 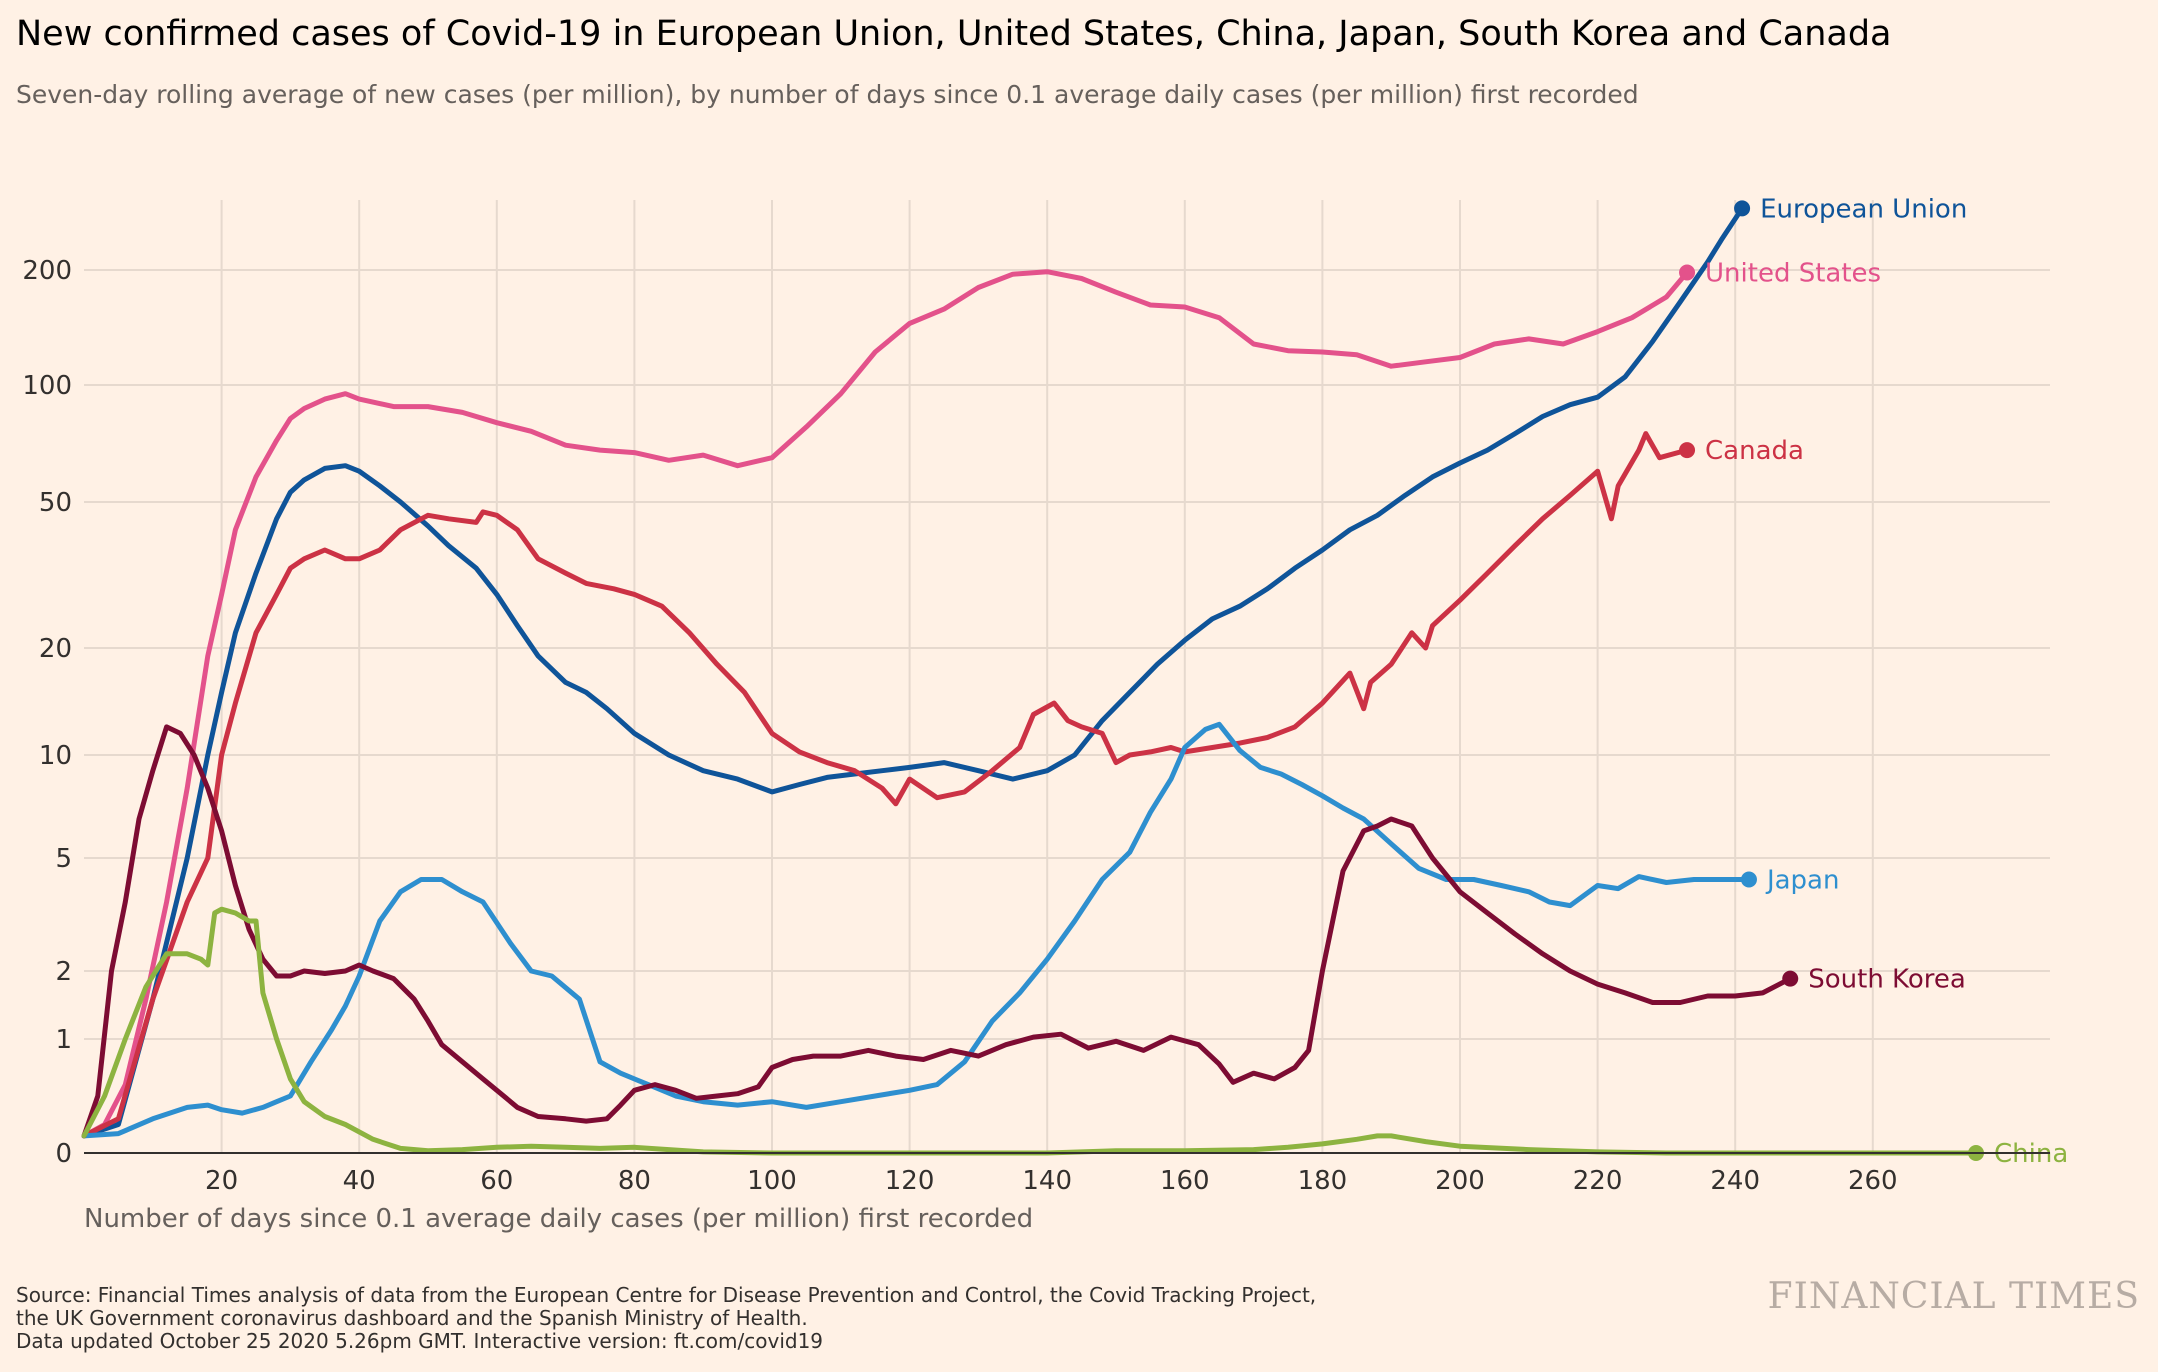 What do you see at coordinates (1598, 1181) in the screenshot?
I see `x-tick-label: 220` at bounding box center [1598, 1181].